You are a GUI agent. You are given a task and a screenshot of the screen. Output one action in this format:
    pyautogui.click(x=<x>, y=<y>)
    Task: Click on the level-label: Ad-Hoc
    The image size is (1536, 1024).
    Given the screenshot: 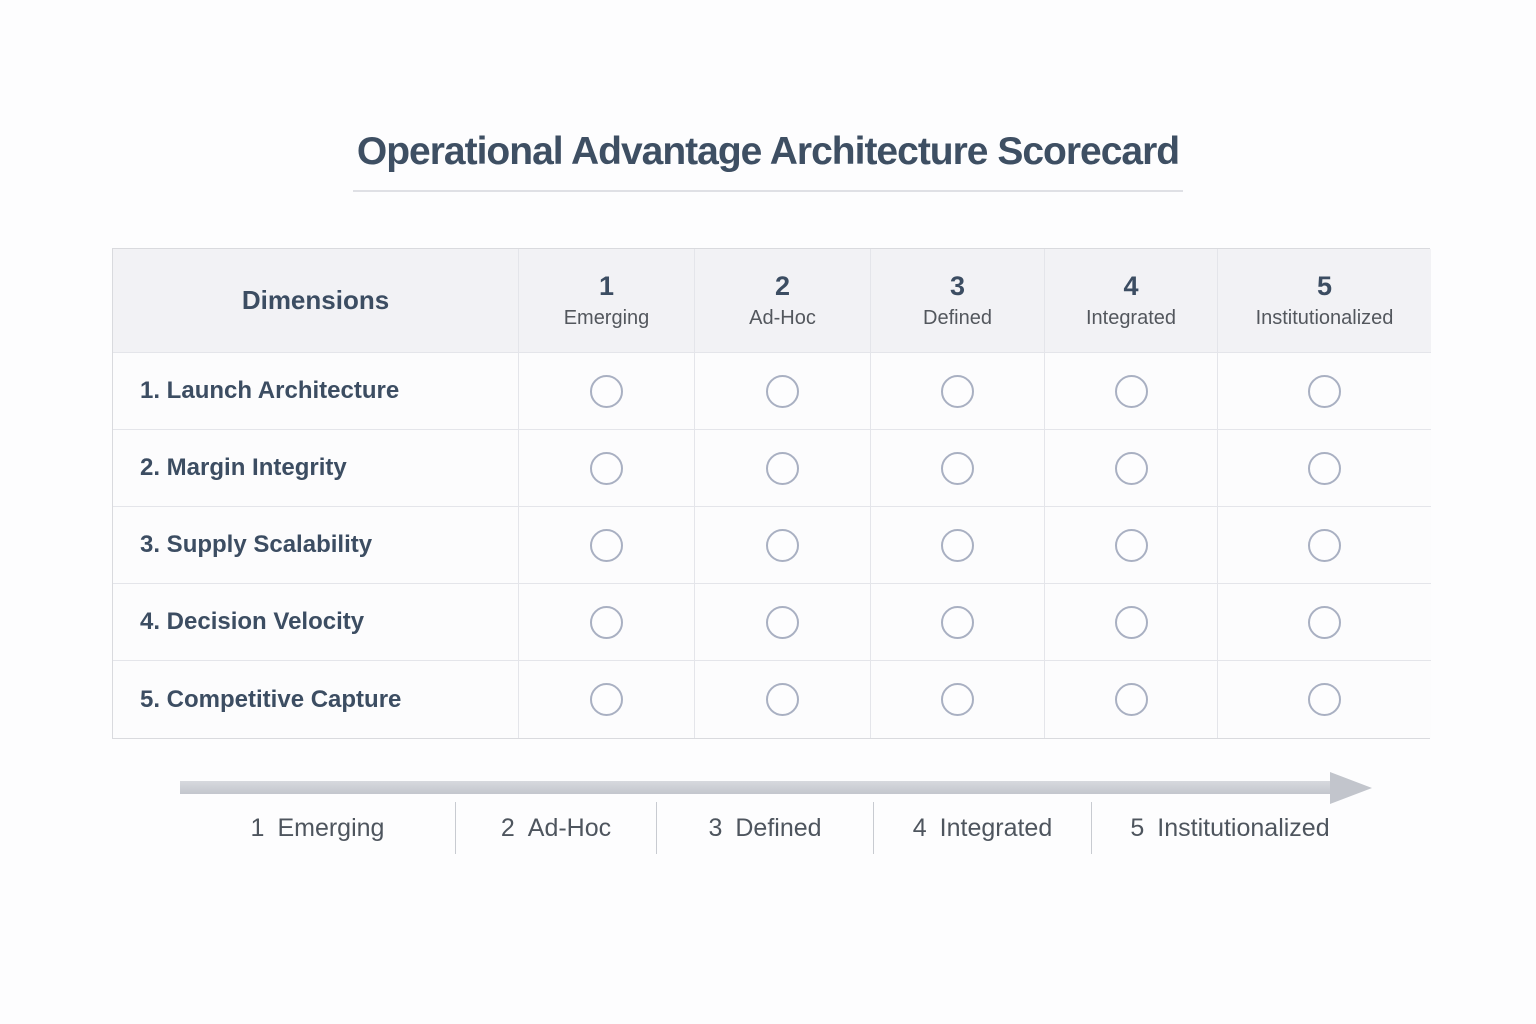 What is the action you would take?
    pyautogui.click(x=782, y=317)
    